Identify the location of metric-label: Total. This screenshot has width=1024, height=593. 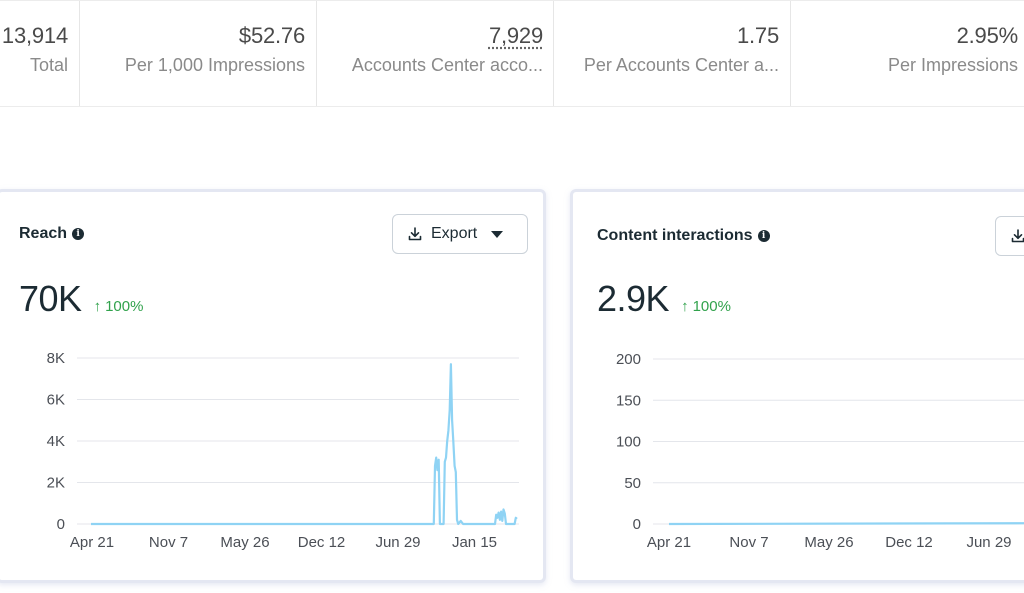
(48, 65).